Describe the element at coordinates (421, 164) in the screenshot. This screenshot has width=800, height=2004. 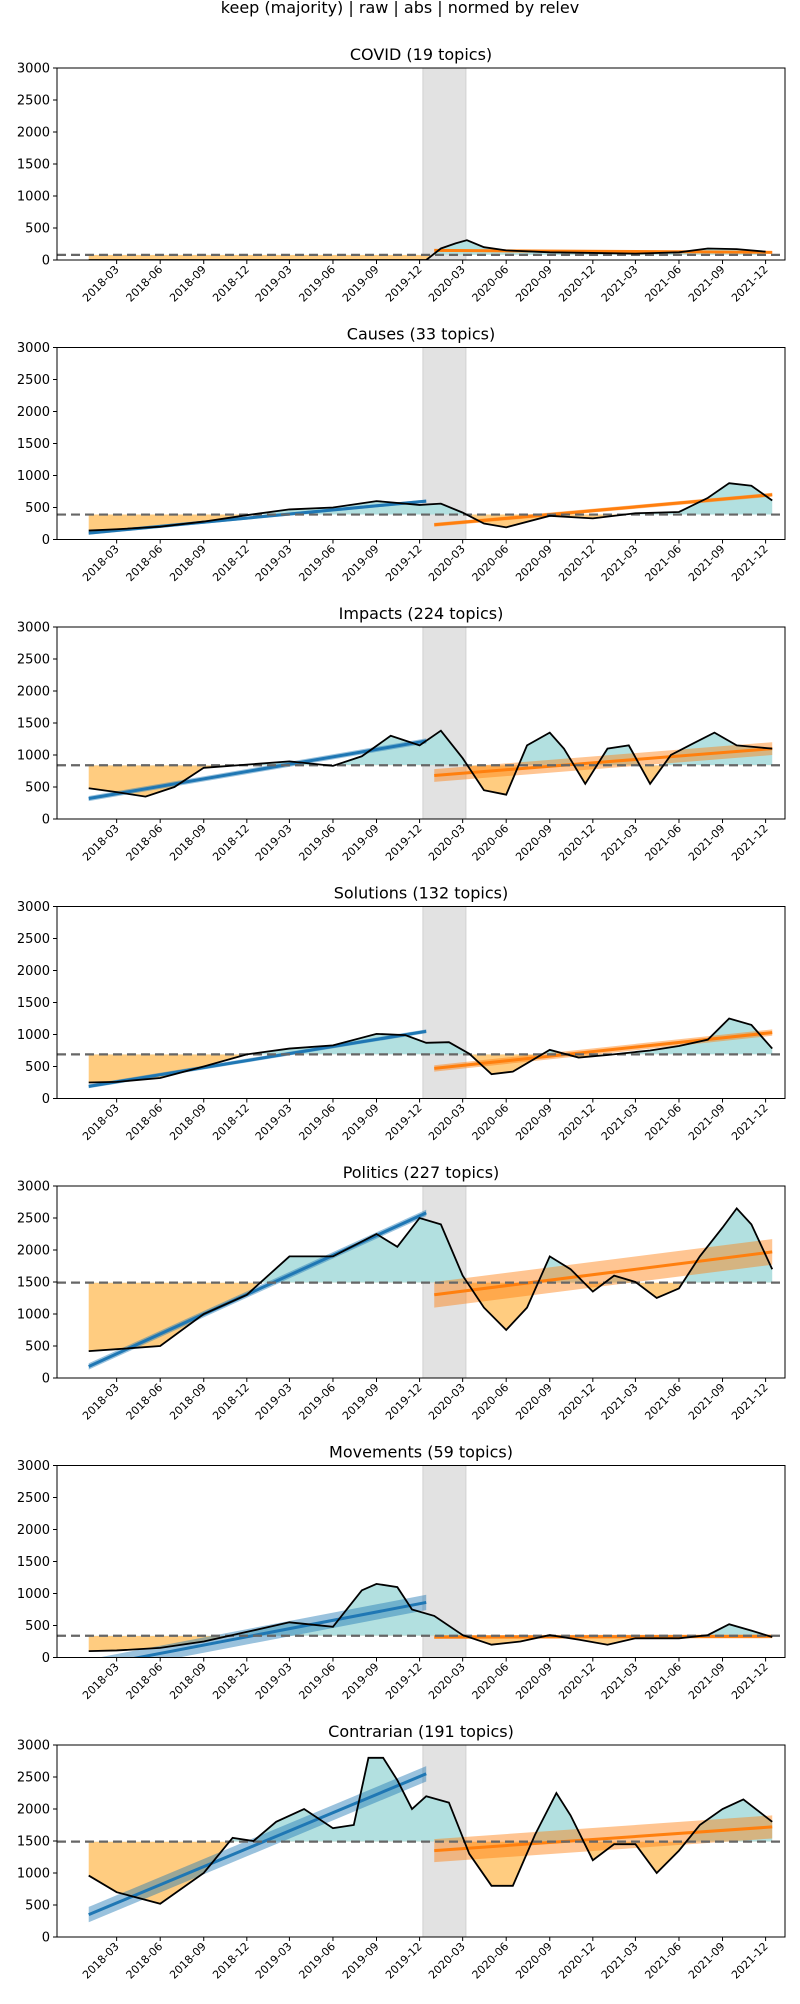
I see `axes-frame` at that location.